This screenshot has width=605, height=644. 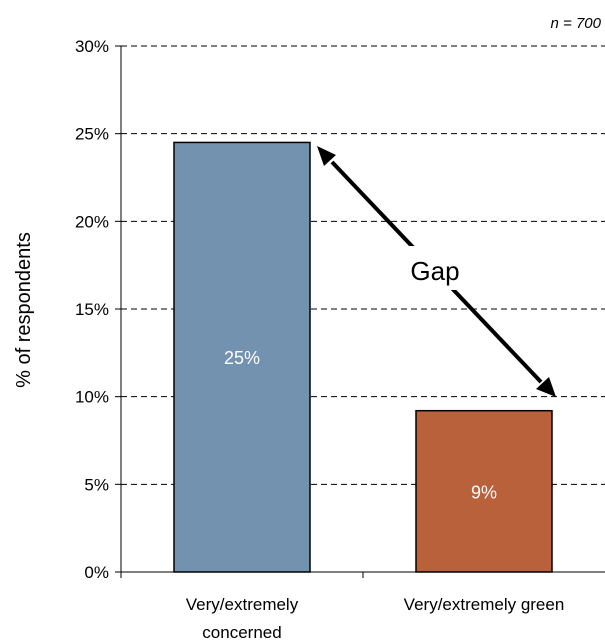 What do you see at coordinates (576, 23) in the screenshot?
I see `sample-size-note: n = 700` at bounding box center [576, 23].